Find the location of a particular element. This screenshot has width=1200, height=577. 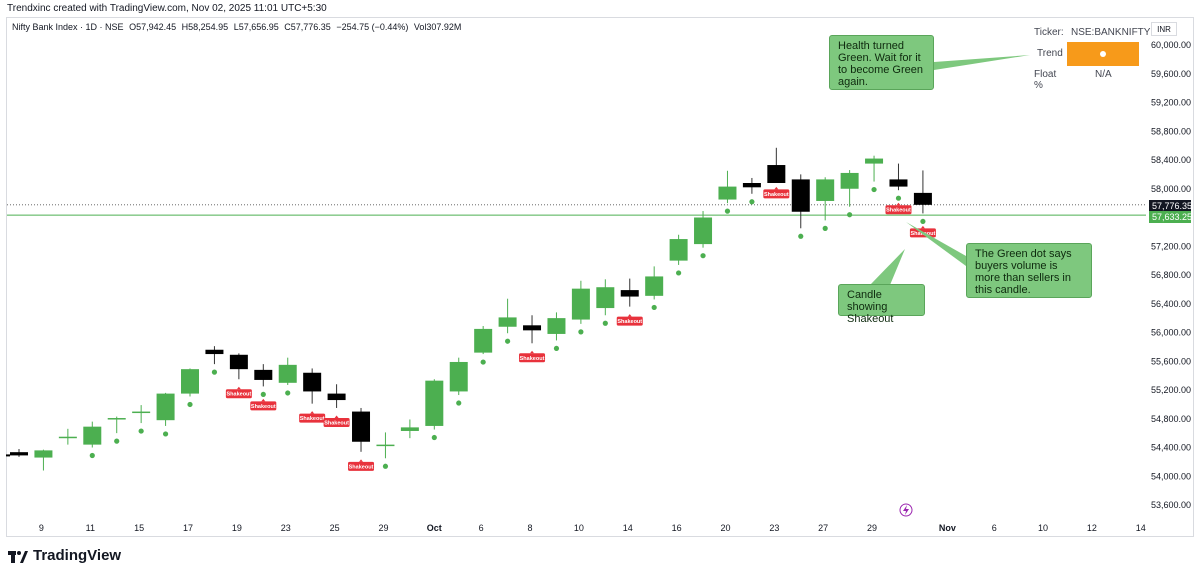

float-label: Float % is located at coordinates (1045, 80).